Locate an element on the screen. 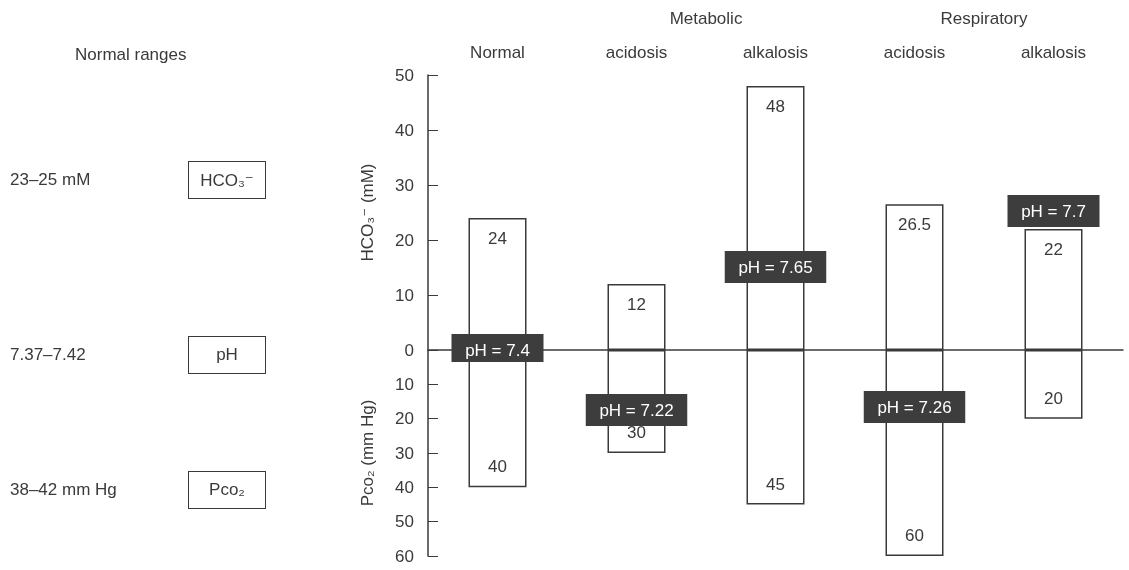 The image size is (1129, 570). text: Normal ranges is located at coordinates (131, 55).